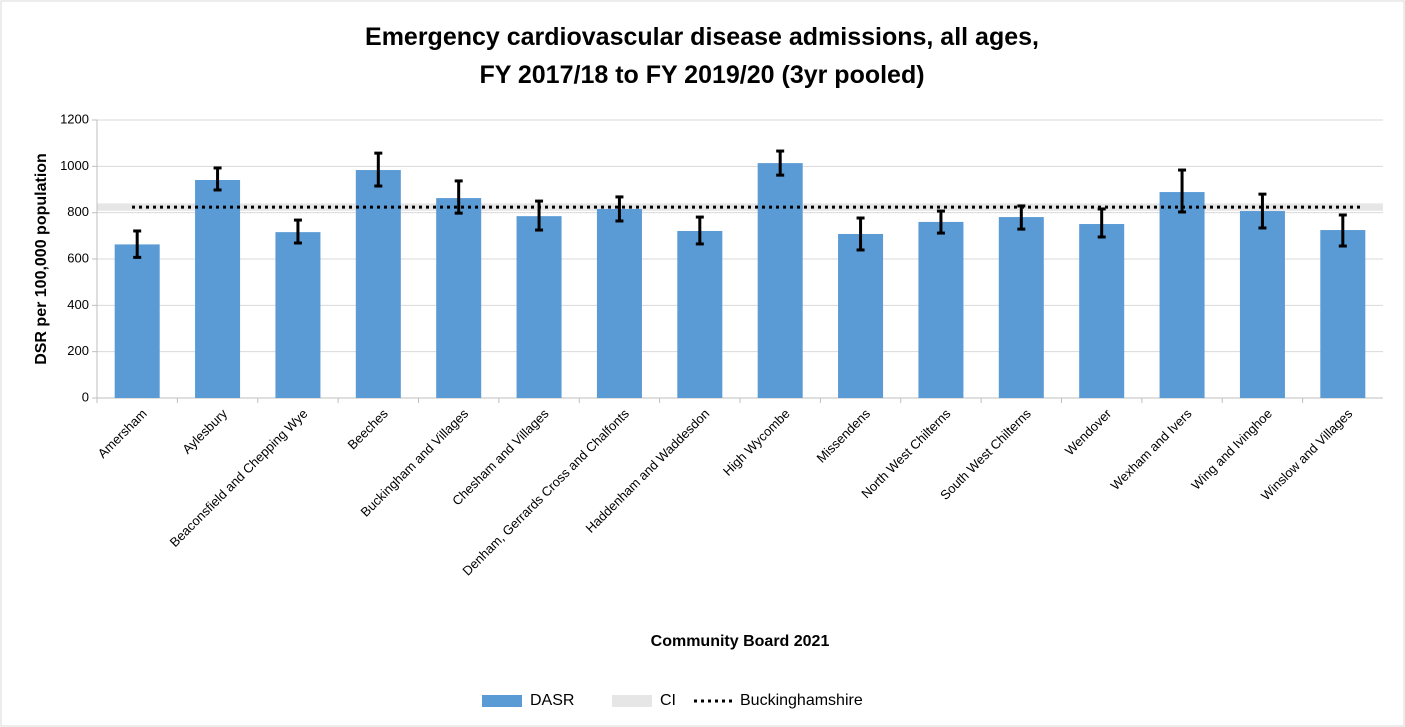 This screenshot has width=1405, height=727. Describe the element at coordinates (78, 350) in the screenshot. I see `y-tick-label: 200` at that location.